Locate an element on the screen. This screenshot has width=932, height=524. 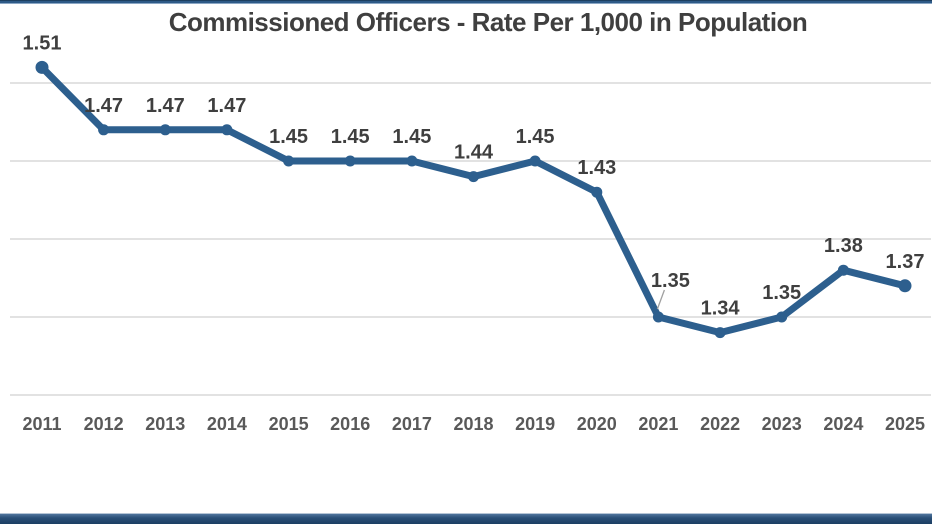
data-point-2011 is located at coordinates (42, 67).